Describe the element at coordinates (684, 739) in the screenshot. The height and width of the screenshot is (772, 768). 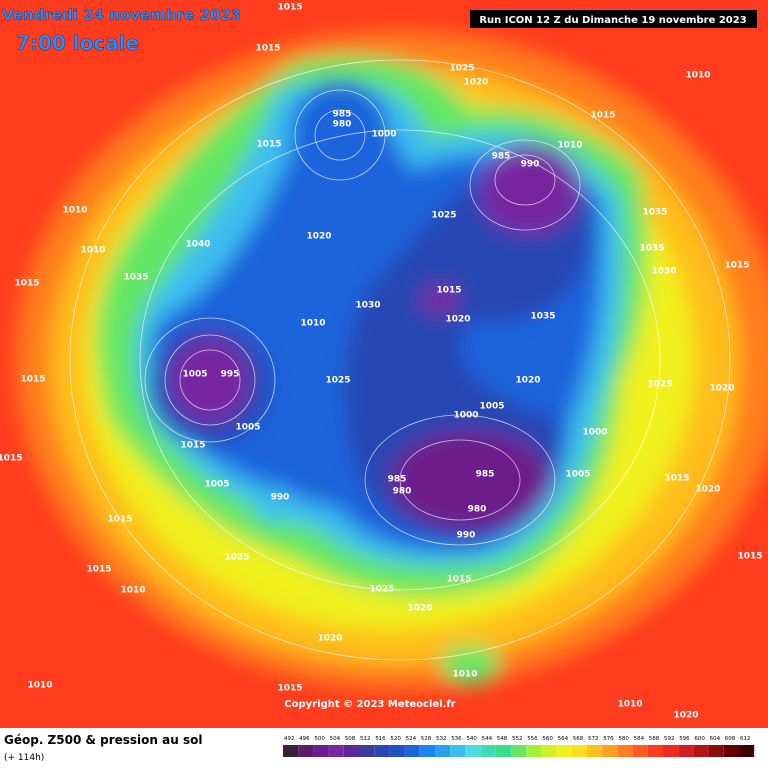
I see `colorbar-label: 596` at that location.